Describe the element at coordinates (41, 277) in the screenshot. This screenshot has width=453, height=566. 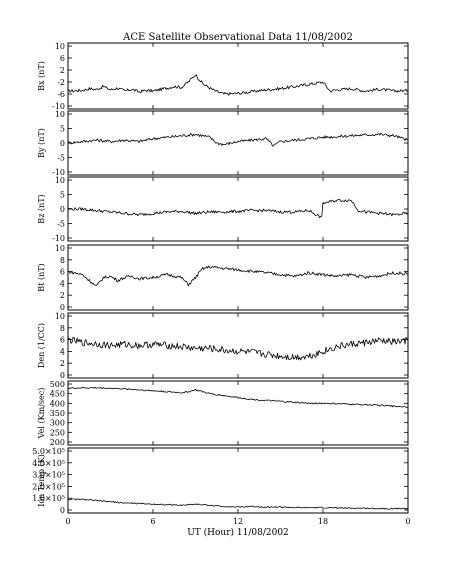
I see `y-axis-label-bt: Bt (nT)` at that location.